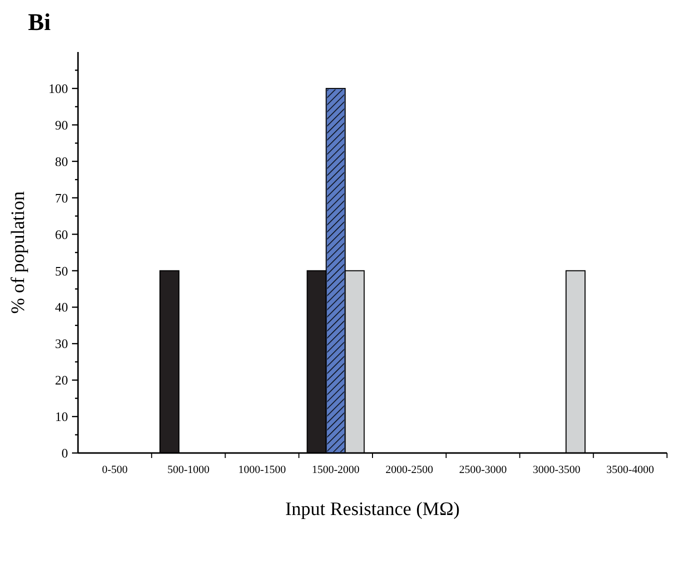 The image size is (679, 577). What do you see at coordinates (630, 470) in the screenshot?
I see `x-tick-label: 3500-4000` at bounding box center [630, 470].